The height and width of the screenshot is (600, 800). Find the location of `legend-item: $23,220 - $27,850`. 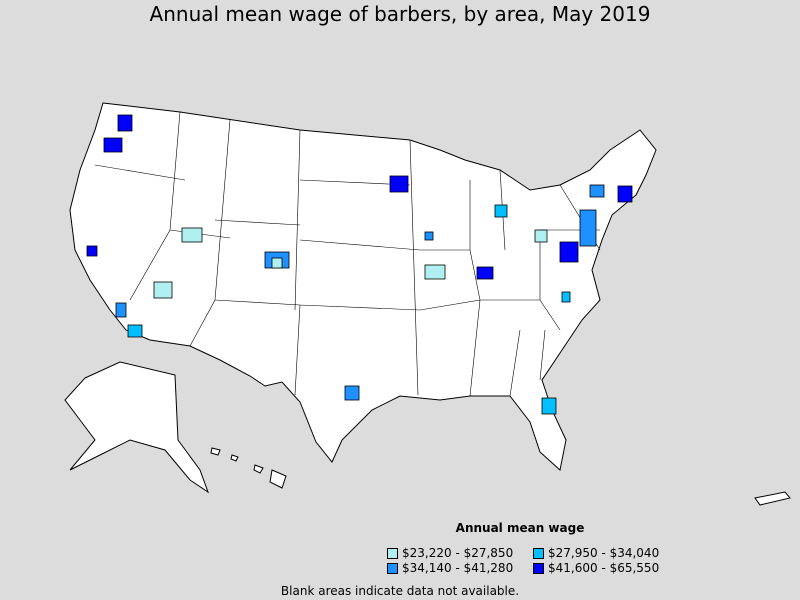

legend-item: $23,220 - $27,850 is located at coordinates (450, 553).